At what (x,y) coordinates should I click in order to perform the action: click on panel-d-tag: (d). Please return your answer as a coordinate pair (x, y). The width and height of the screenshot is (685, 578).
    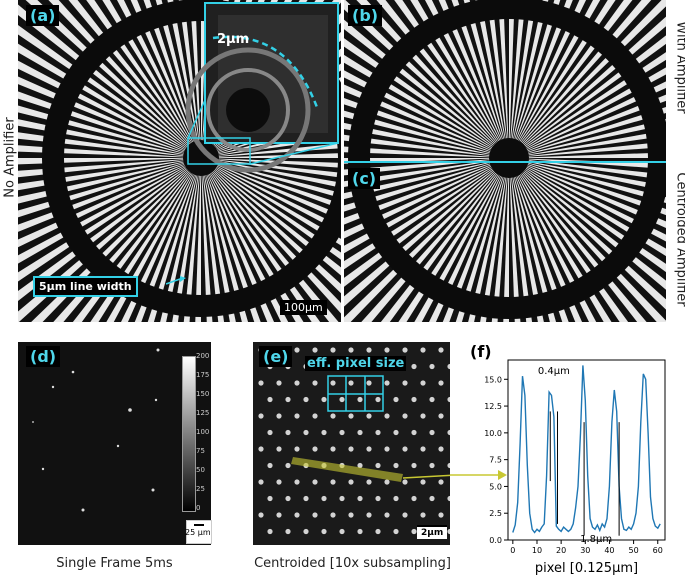
    Looking at the image, I should click on (43, 356).